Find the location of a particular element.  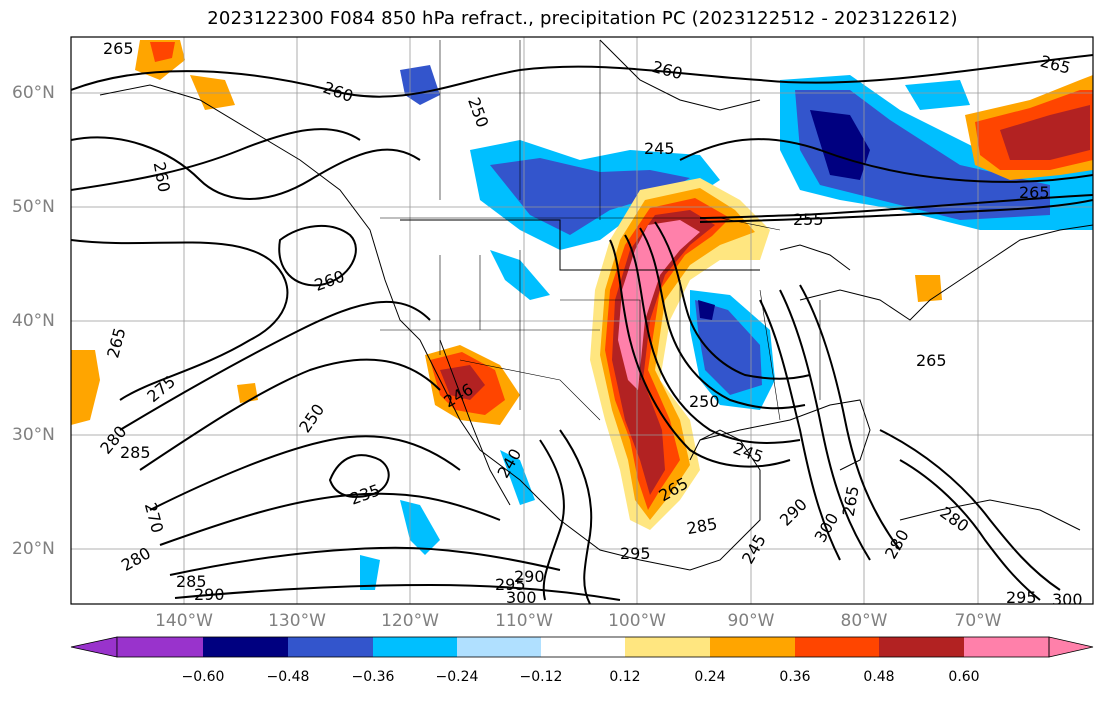

colorbar-tick-label: −0.48 is located at coordinates (288, 677).